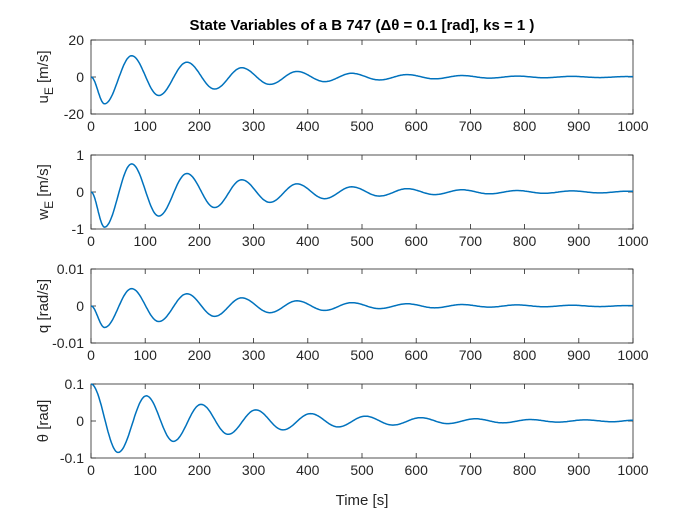 The width and height of the screenshot is (700, 525). I want to click on y-tick-label: -0.01, so click(68, 343).